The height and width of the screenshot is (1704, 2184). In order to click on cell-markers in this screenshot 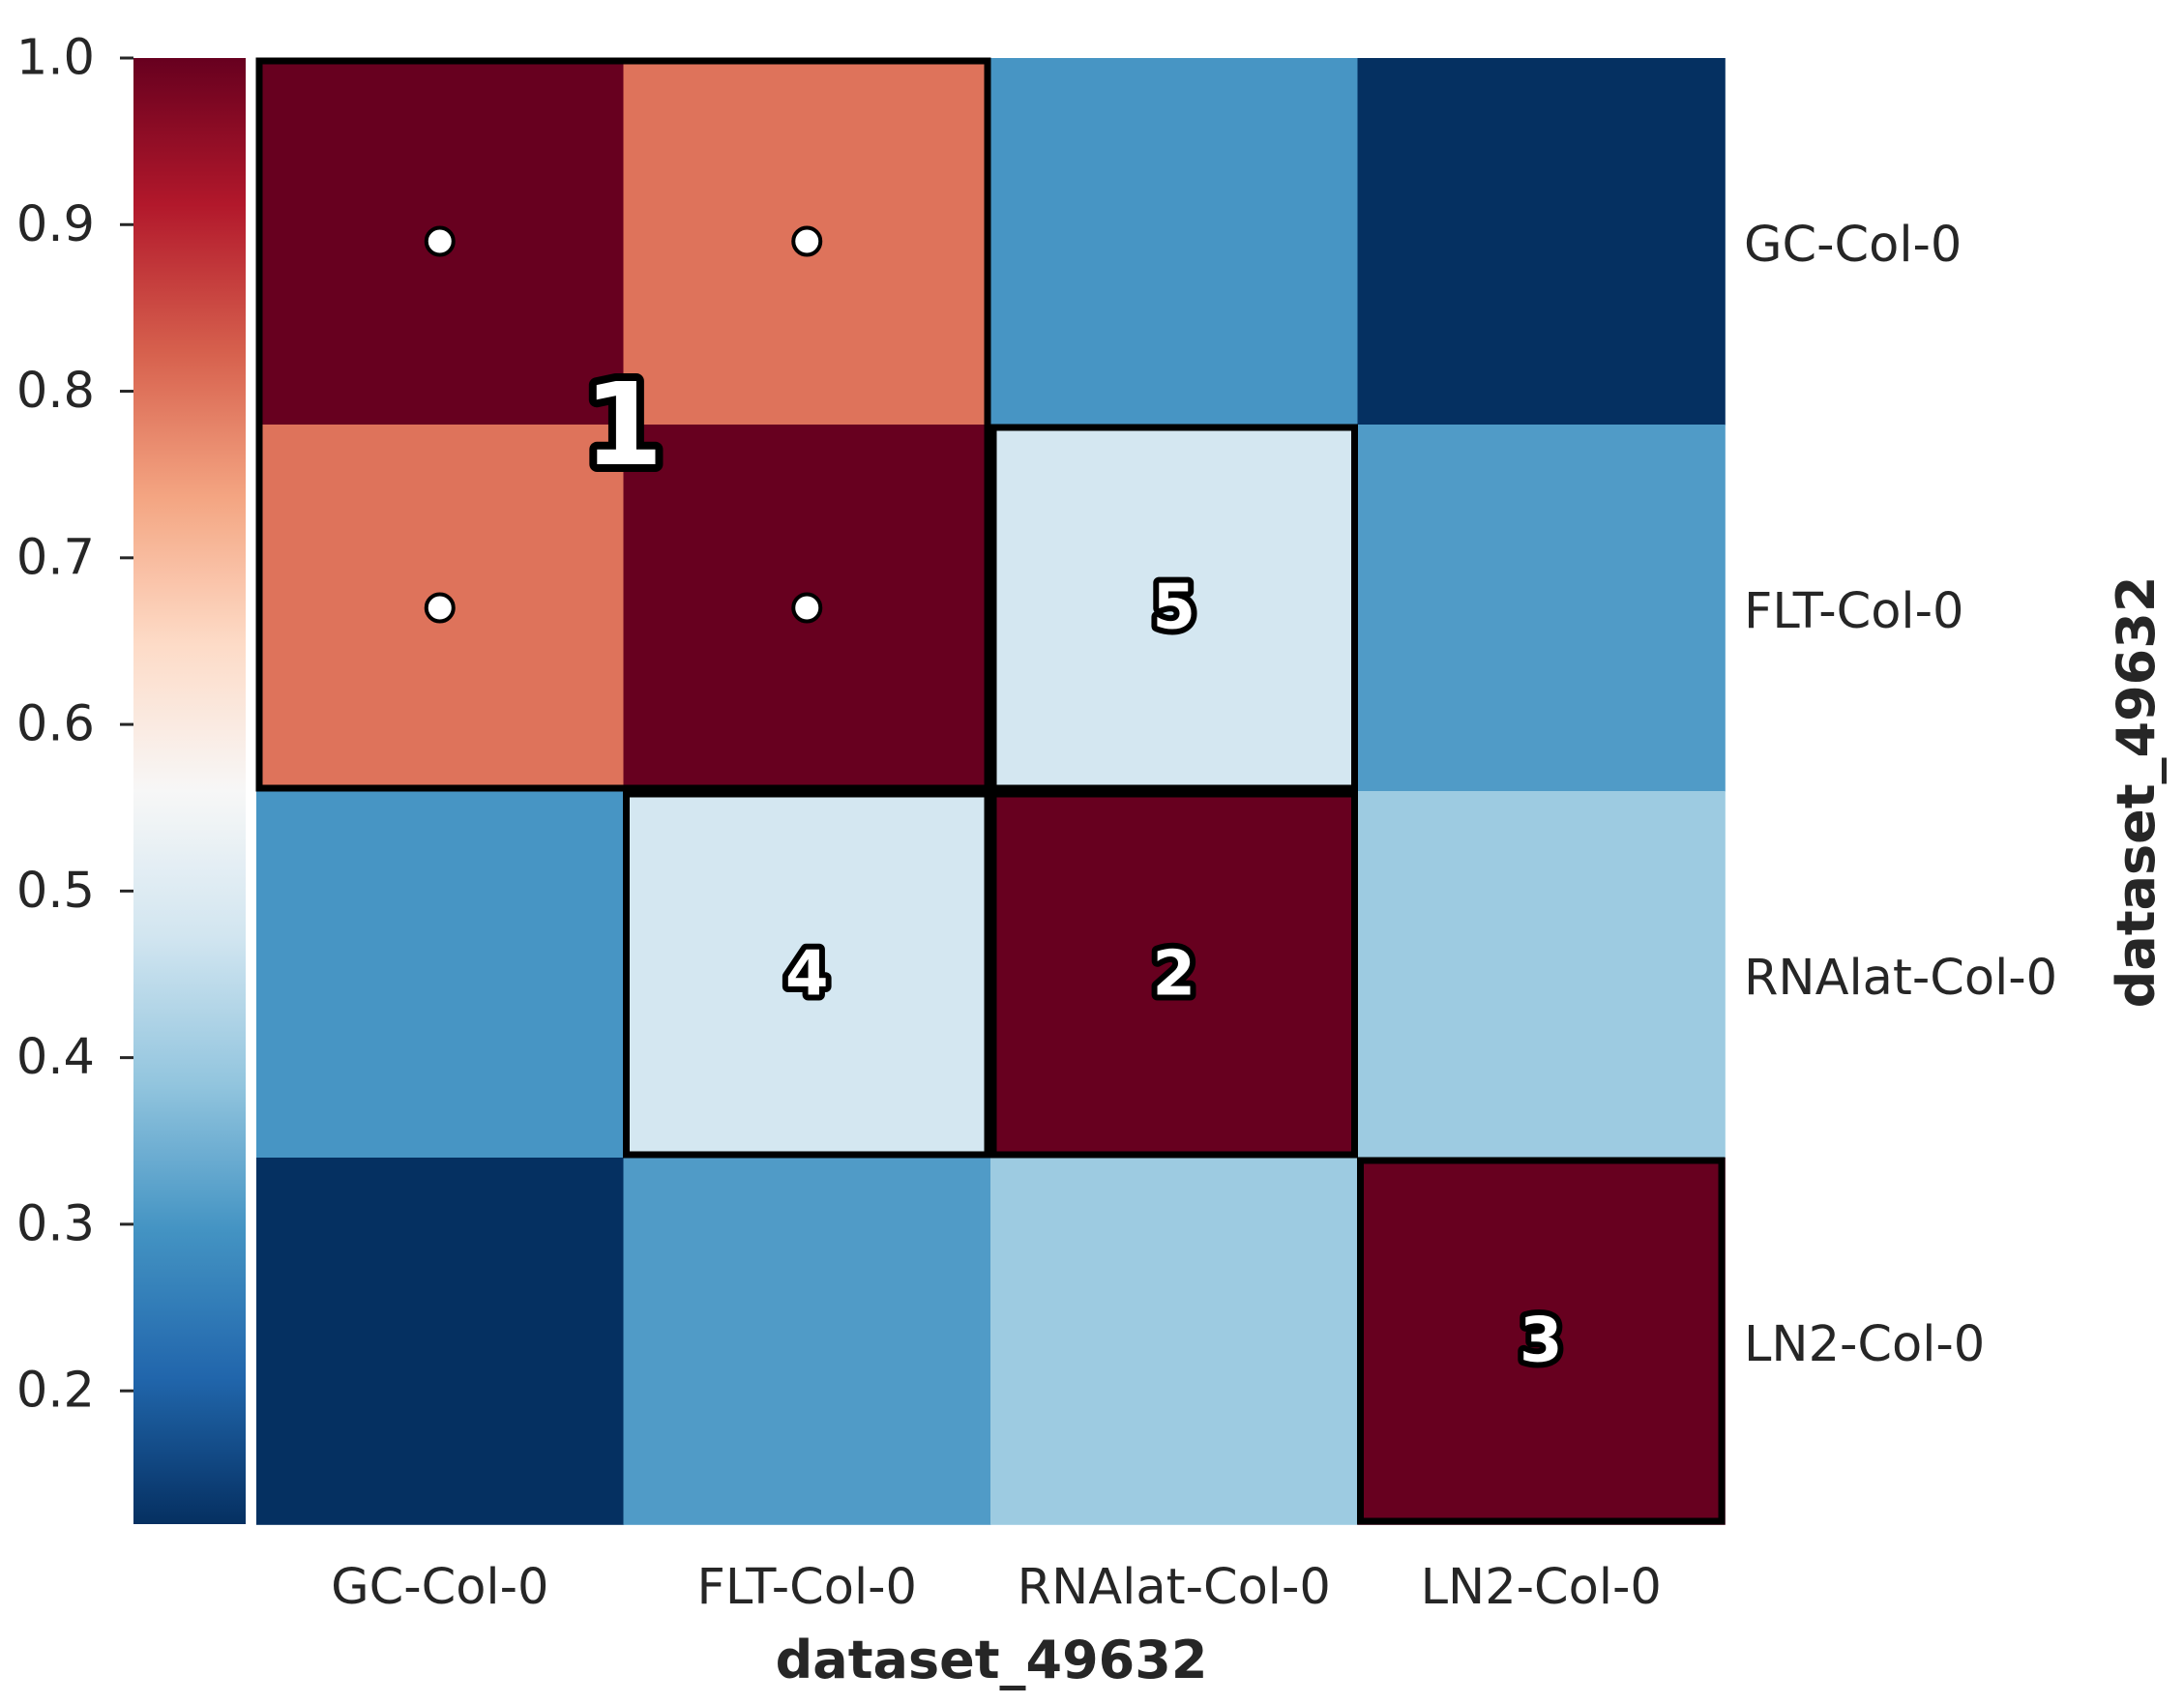, I will do `click(624, 424)`.